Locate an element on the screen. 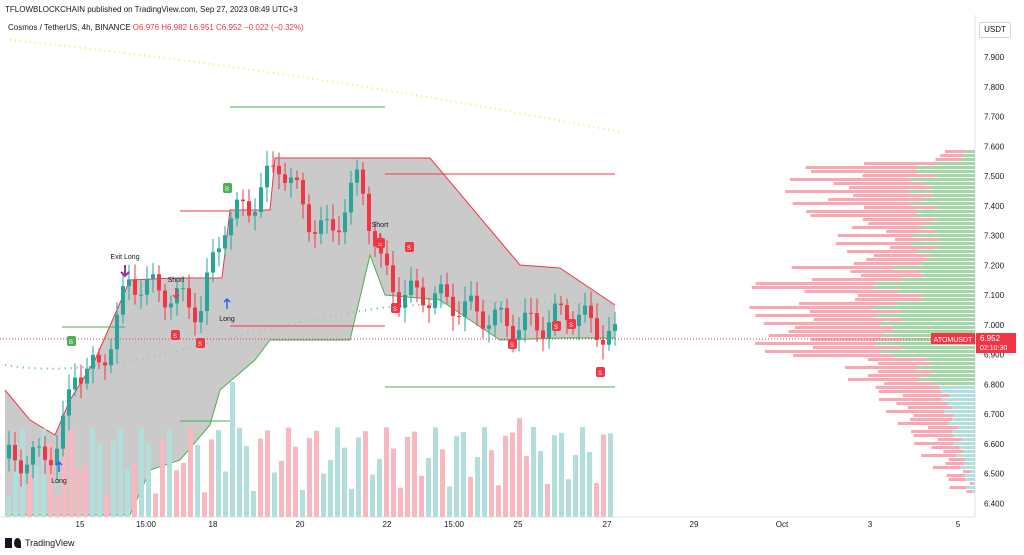  y-tick-label: 7.800 is located at coordinates (994, 87).